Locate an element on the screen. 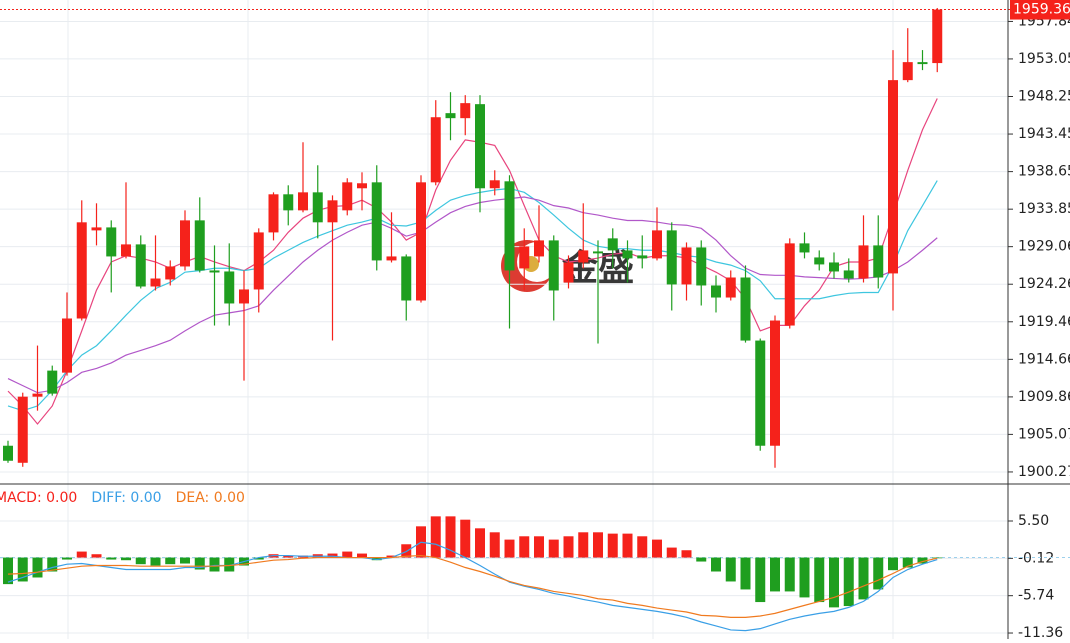 This screenshot has height=643, width=1070. y-tick-label: 1905.07 is located at coordinates (1044, 434).